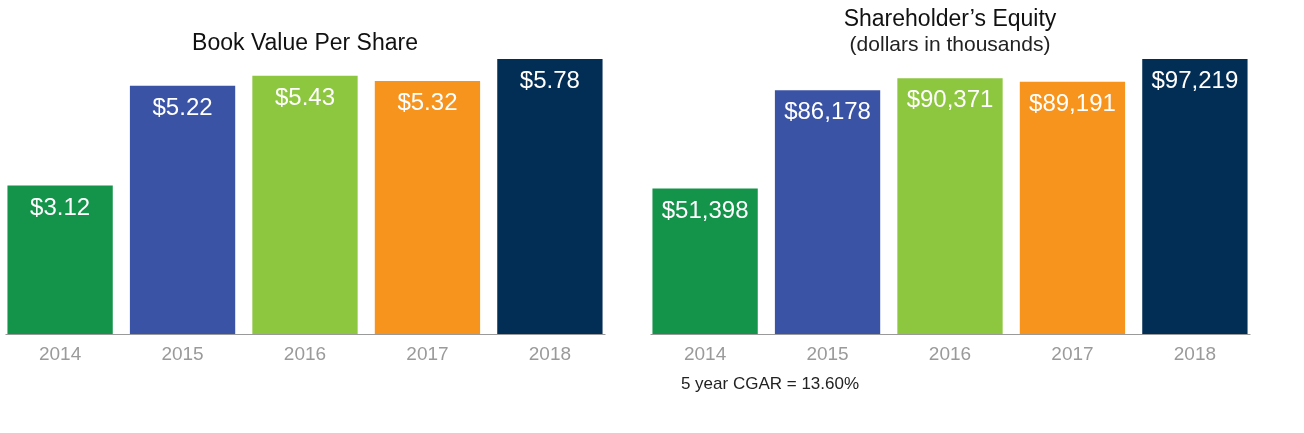 This screenshot has width=1304, height=433. What do you see at coordinates (827, 111) in the screenshot?
I see `data-label: $86,178` at bounding box center [827, 111].